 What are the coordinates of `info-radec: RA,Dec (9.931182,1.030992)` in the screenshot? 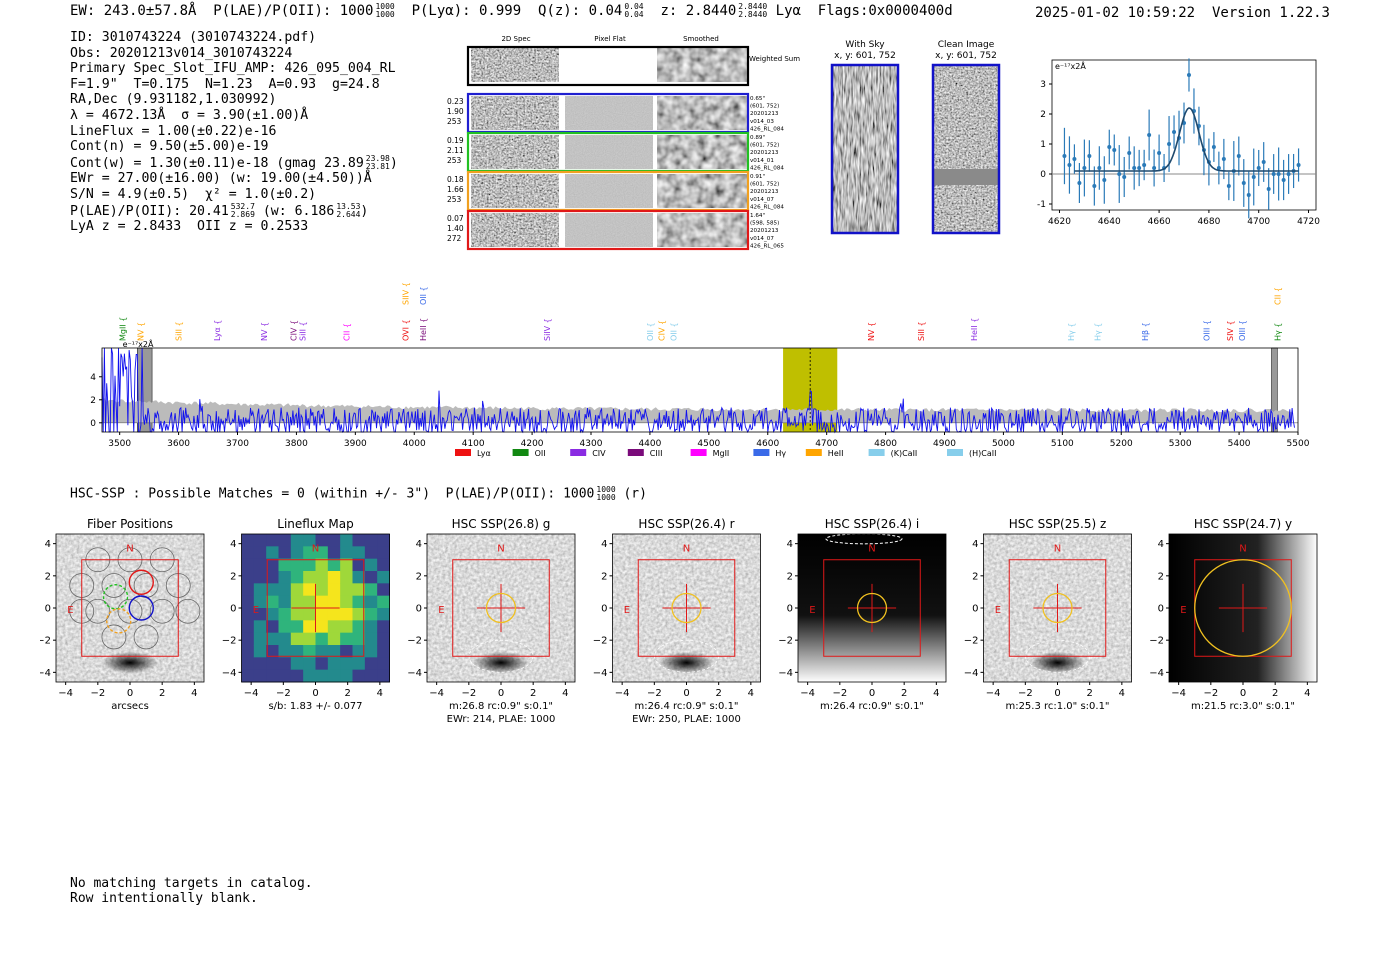 It's located at (173, 100).